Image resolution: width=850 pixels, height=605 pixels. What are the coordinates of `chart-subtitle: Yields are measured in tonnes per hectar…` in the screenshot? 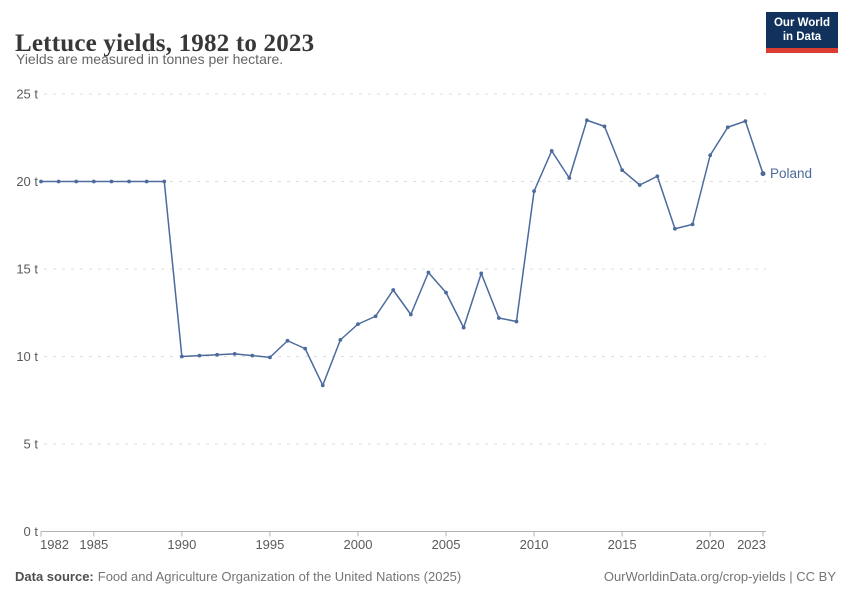 It's located at (150, 59).